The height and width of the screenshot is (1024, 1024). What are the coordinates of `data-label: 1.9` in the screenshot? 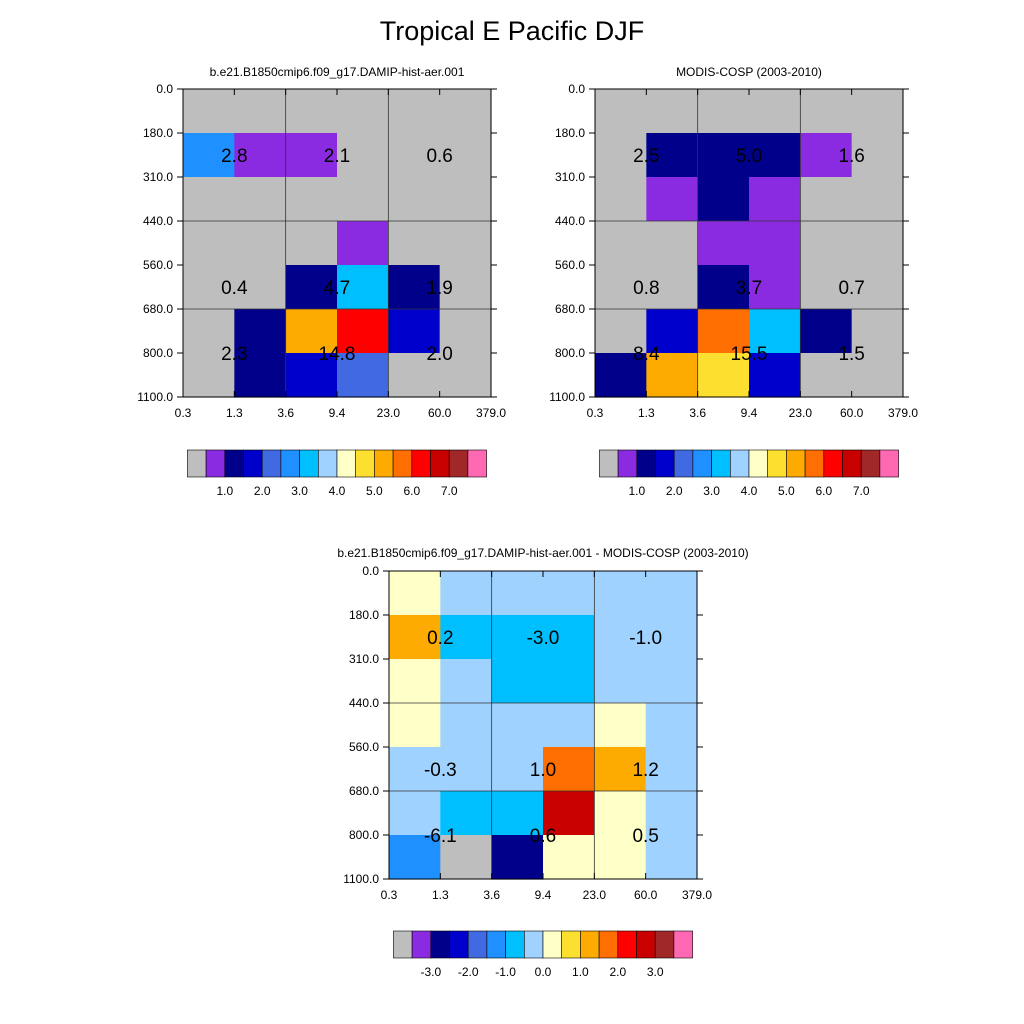 It's located at (439, 288).